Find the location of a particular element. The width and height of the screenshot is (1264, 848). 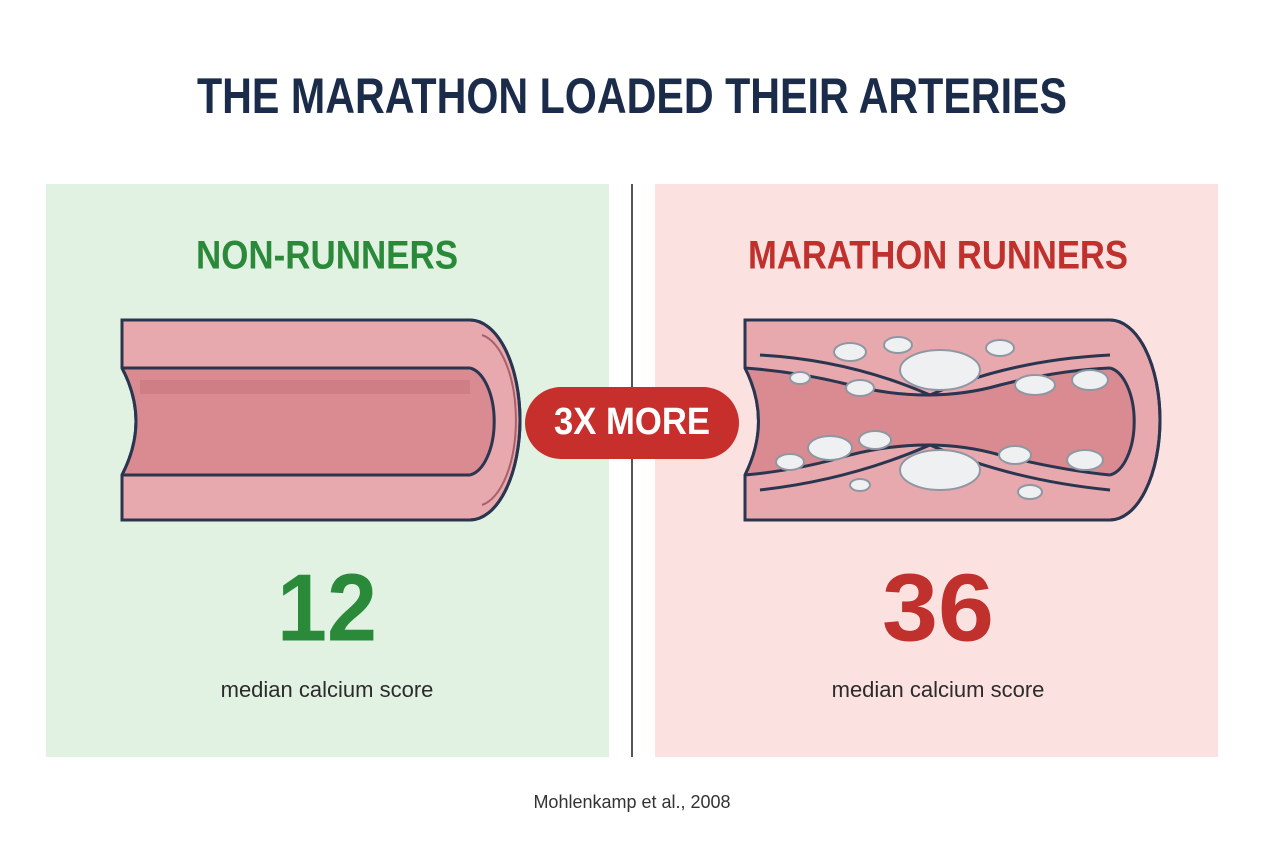

diseased-artery is located at coordinates (952, 420).